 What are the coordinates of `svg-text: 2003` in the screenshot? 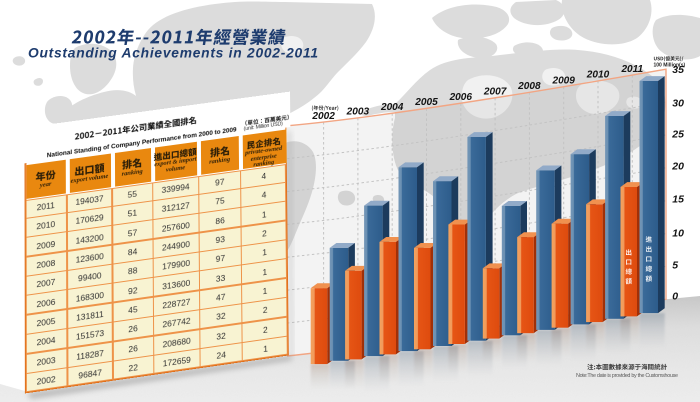 It's located at (358, 112).